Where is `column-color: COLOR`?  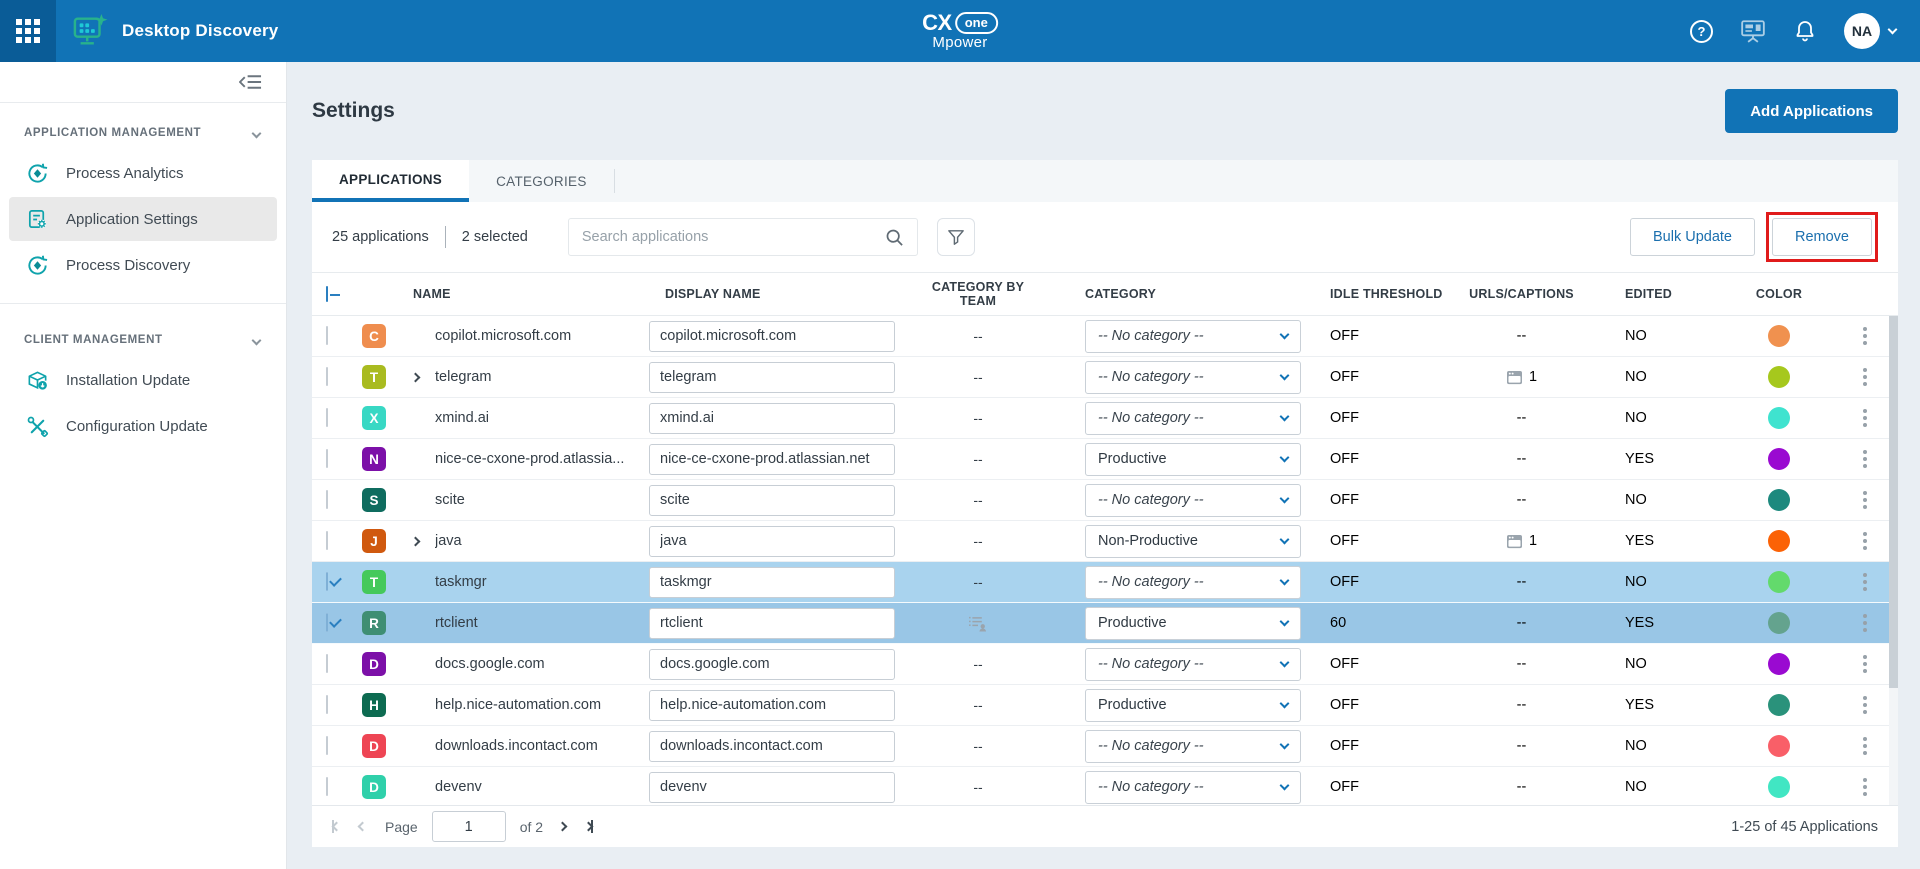
column-color: COLOR is located at coordinates (1779, 294).